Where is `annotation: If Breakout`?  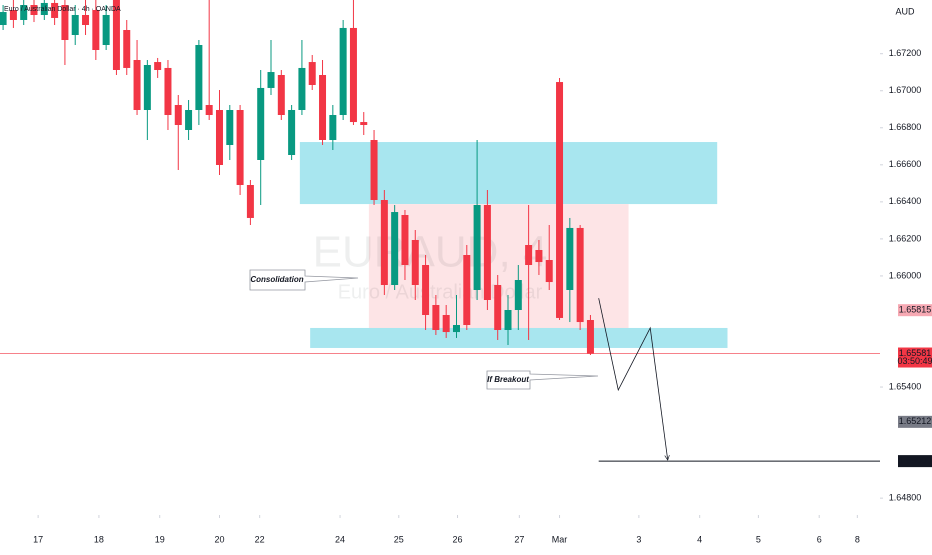 annotation: If Breakout is located at coordinates (508, 379).